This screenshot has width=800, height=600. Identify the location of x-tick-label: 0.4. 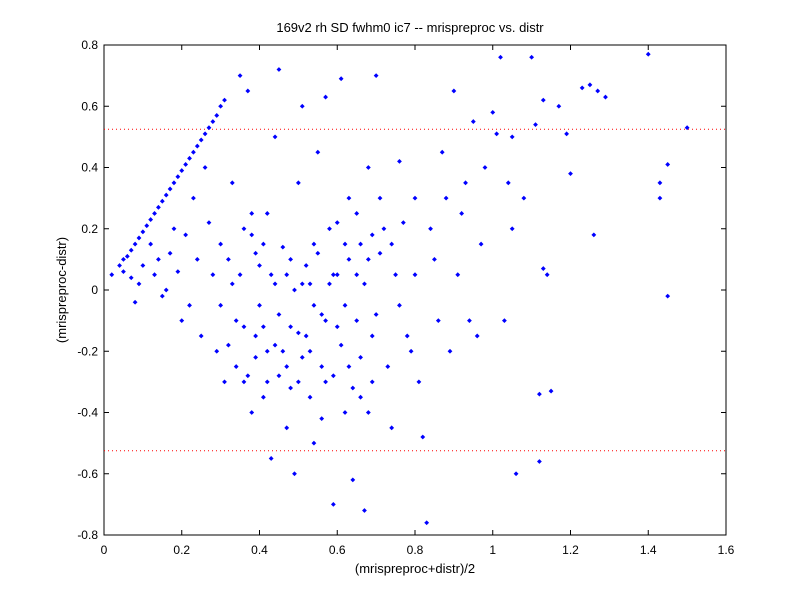
(259, 550).